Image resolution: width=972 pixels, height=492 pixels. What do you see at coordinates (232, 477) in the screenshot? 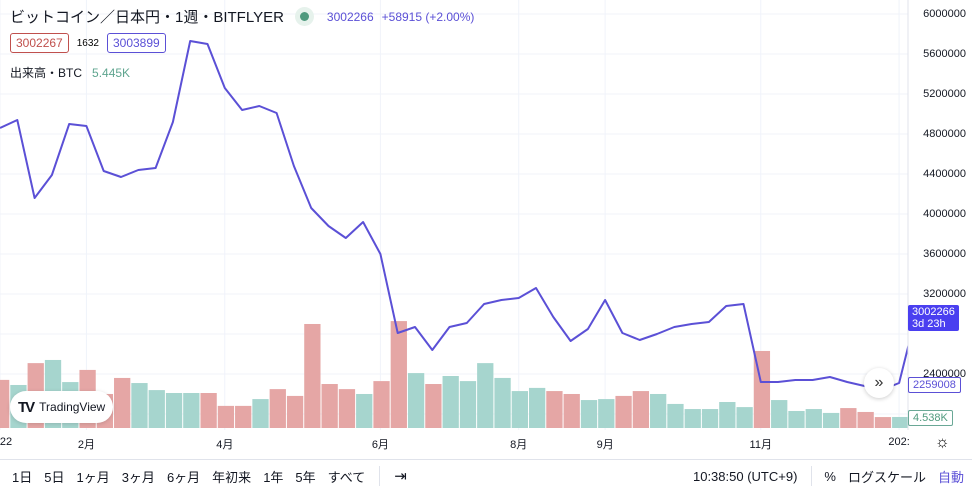
I see `range-button: 年初来` at bounding box center [232, 477].